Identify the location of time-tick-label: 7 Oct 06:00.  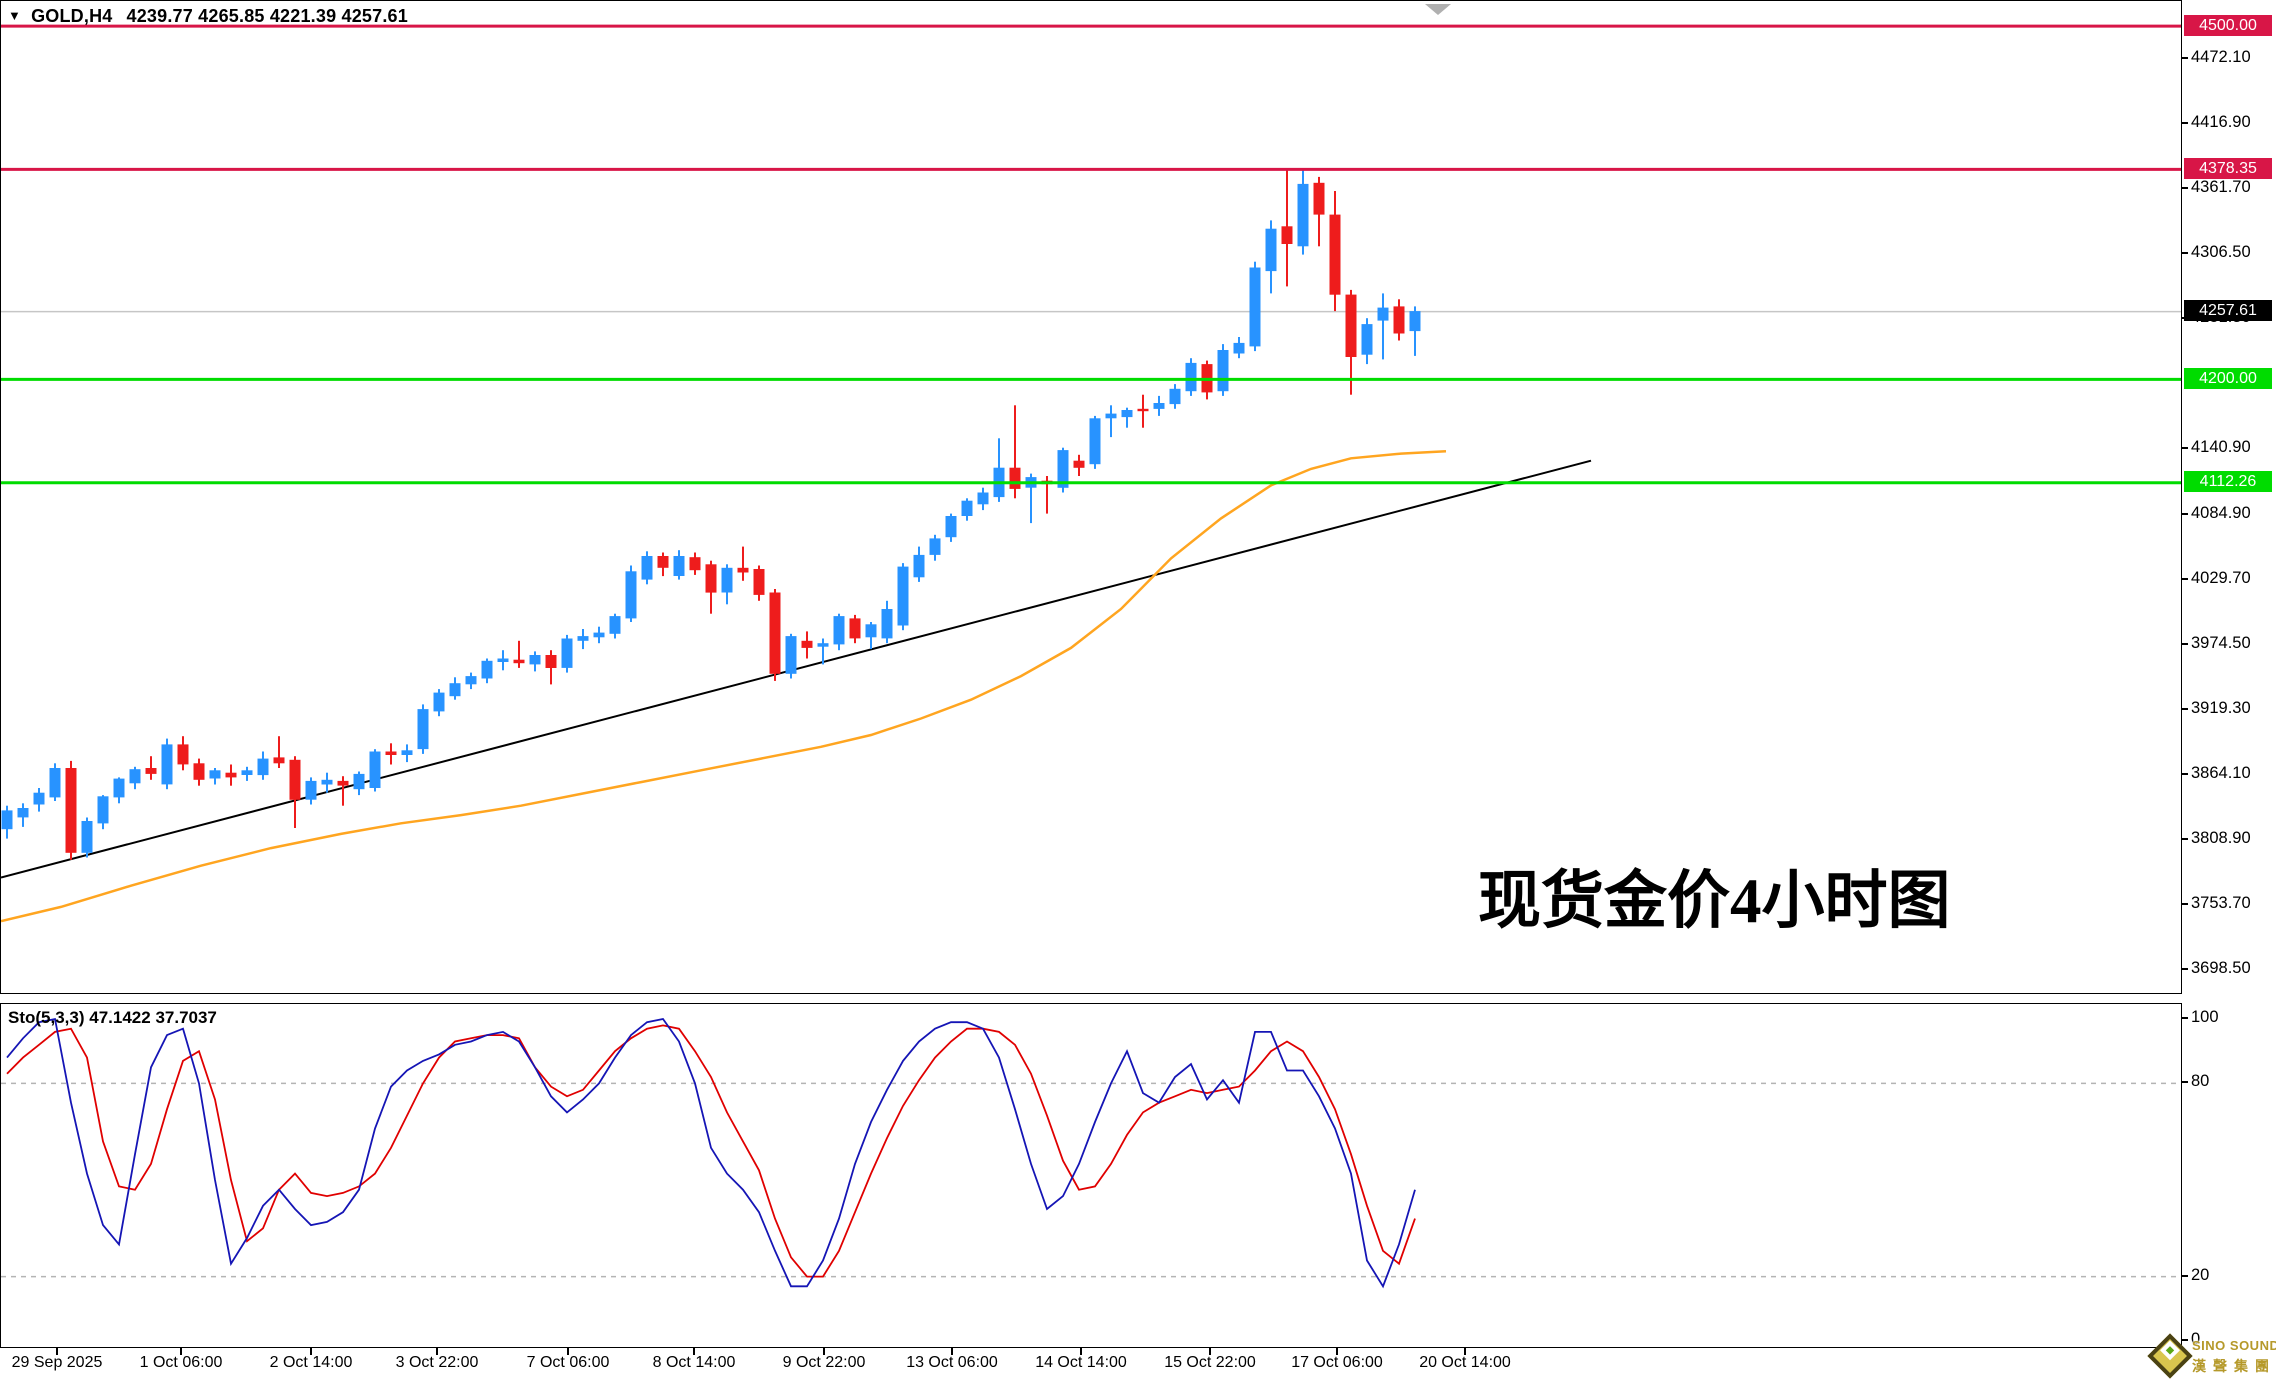
(568, 1362).